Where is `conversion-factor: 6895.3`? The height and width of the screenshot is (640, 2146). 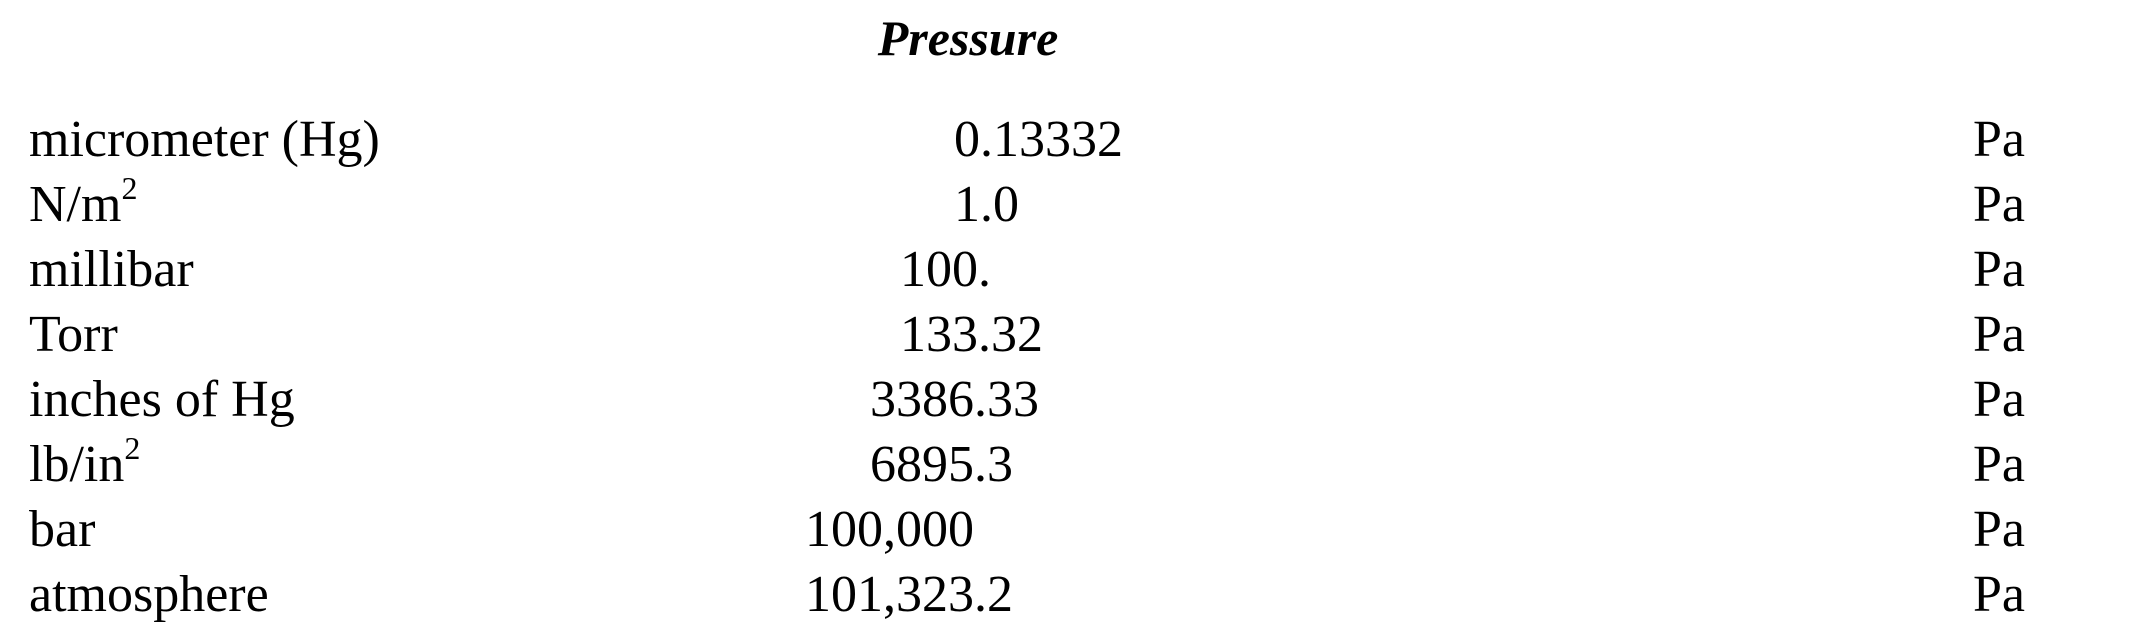
conversion-factor: 6895.3 is located at coordinates (941, 464).